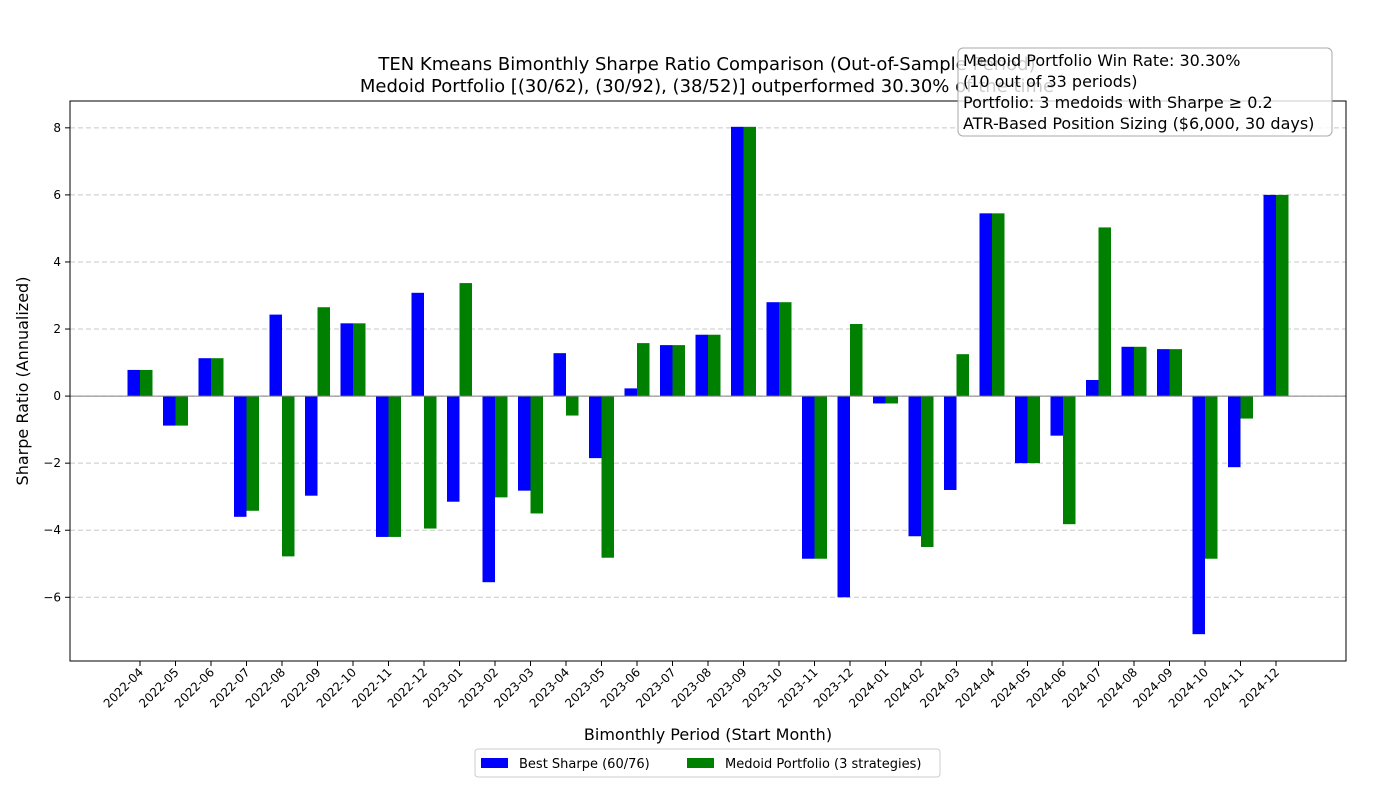  Describe the element at coordinates (57, 128) in the screenshot. I see `y-tick-label: 8` at that location.